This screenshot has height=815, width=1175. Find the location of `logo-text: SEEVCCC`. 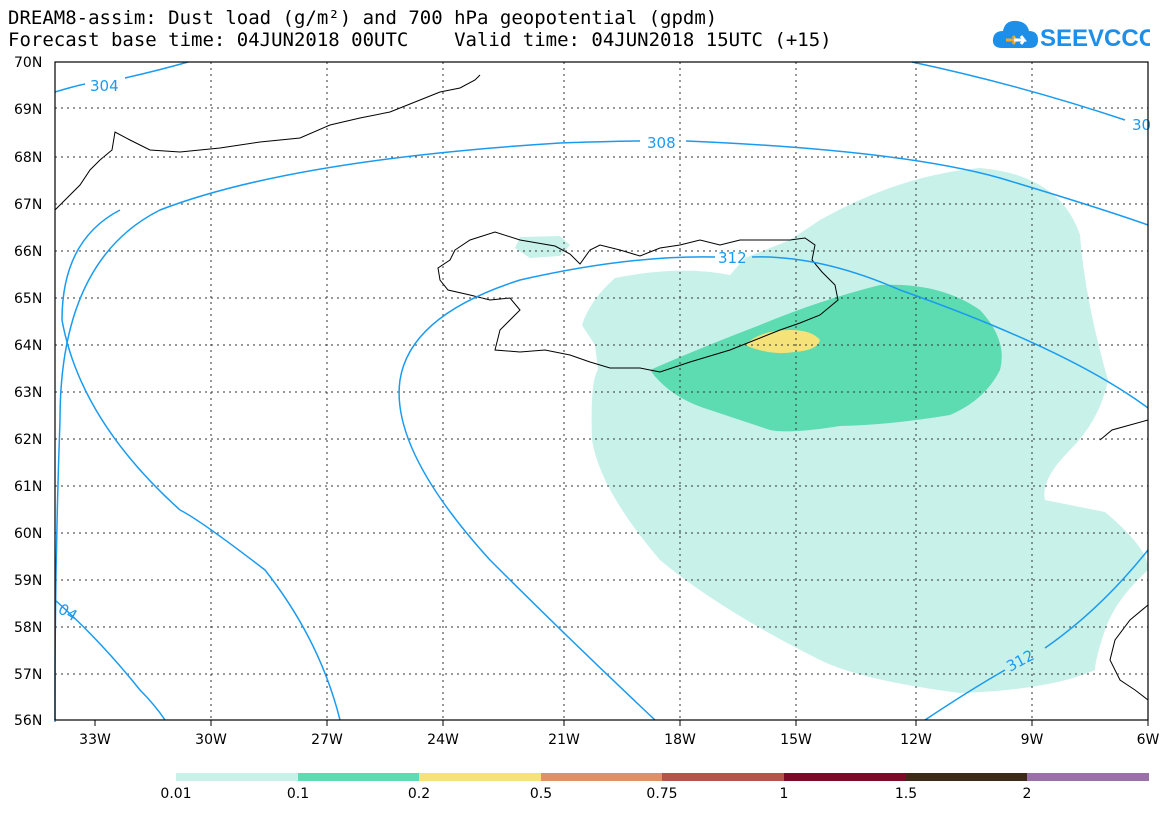

logo-text: SEEVCCC is located at coordinates (1095, 38).